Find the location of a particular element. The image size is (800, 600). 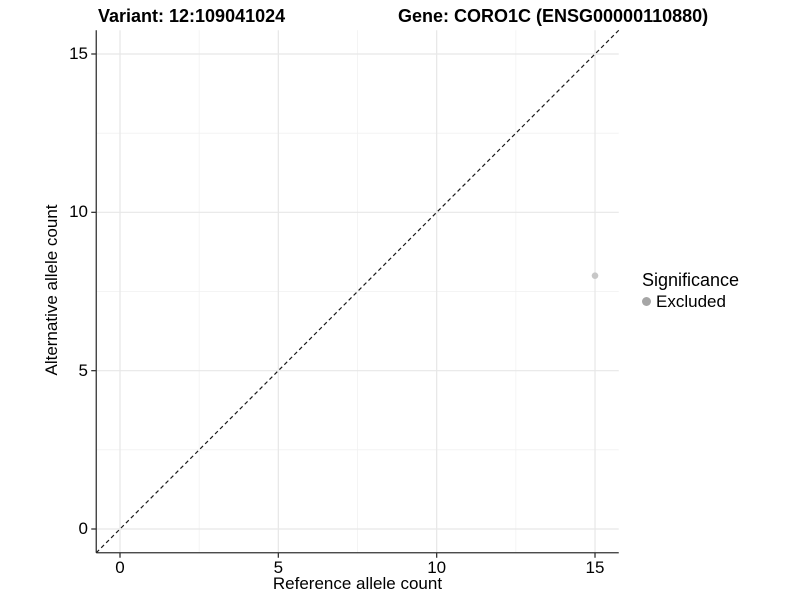

legend-title: Significance is located at coordinates (691, 280).